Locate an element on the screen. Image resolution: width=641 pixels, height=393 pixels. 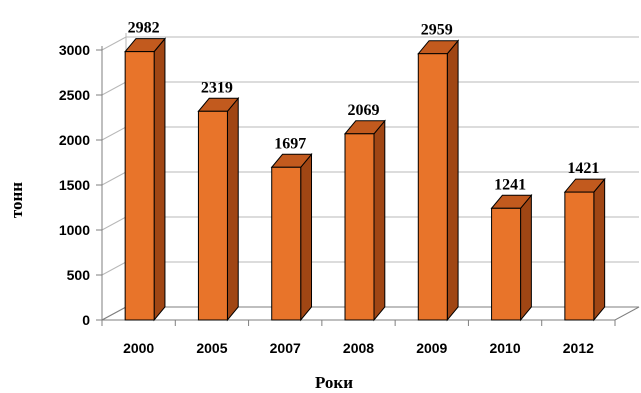
x-tick-label: 2009 is located at coordinates (431, 348).